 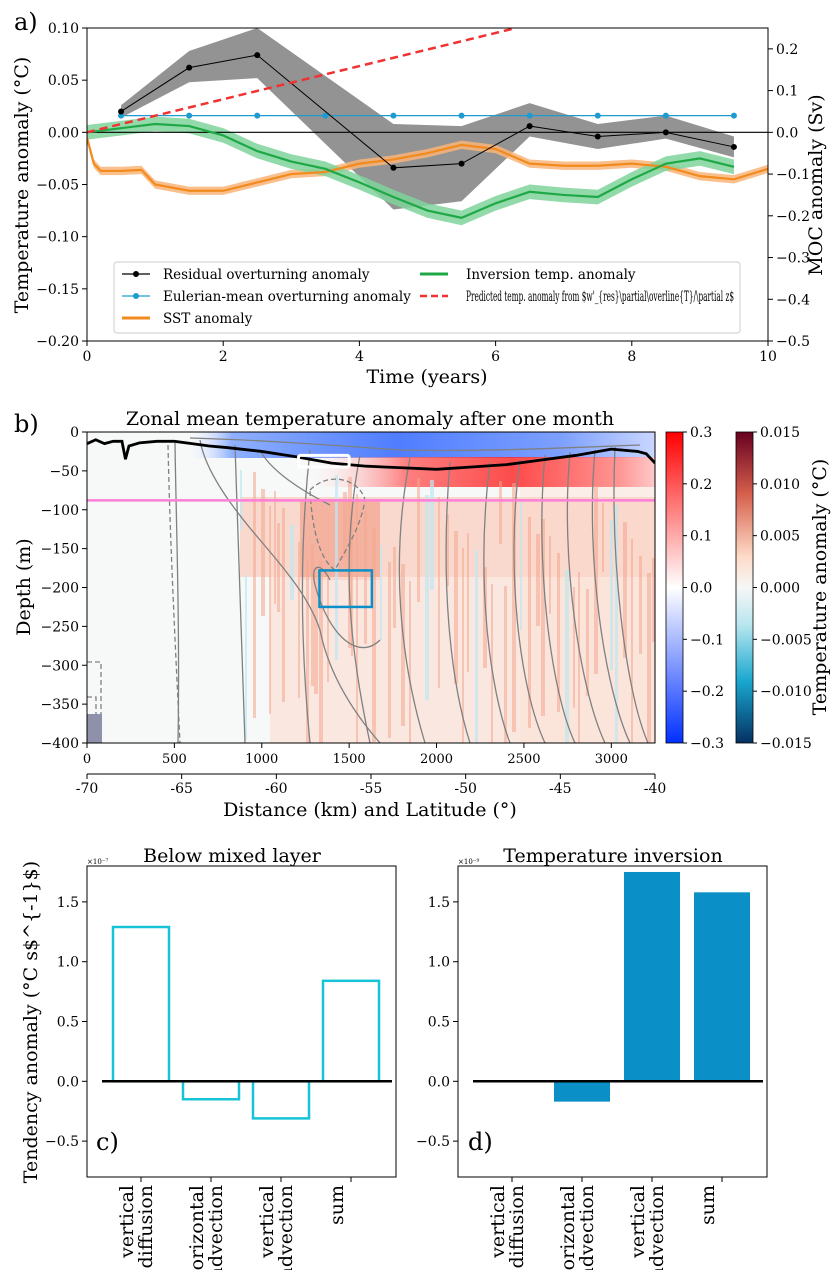 What do you see at coordinates (780, 485) in the screenshot?
I see `colorbar-tick-label: 0.010` at bounding box center [780, 485].